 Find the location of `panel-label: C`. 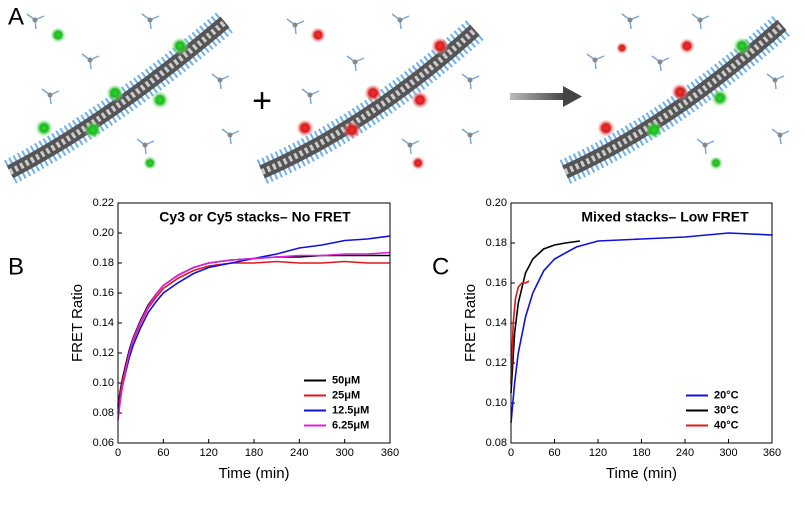

panel-label: C is located at coordinates (440, 266).